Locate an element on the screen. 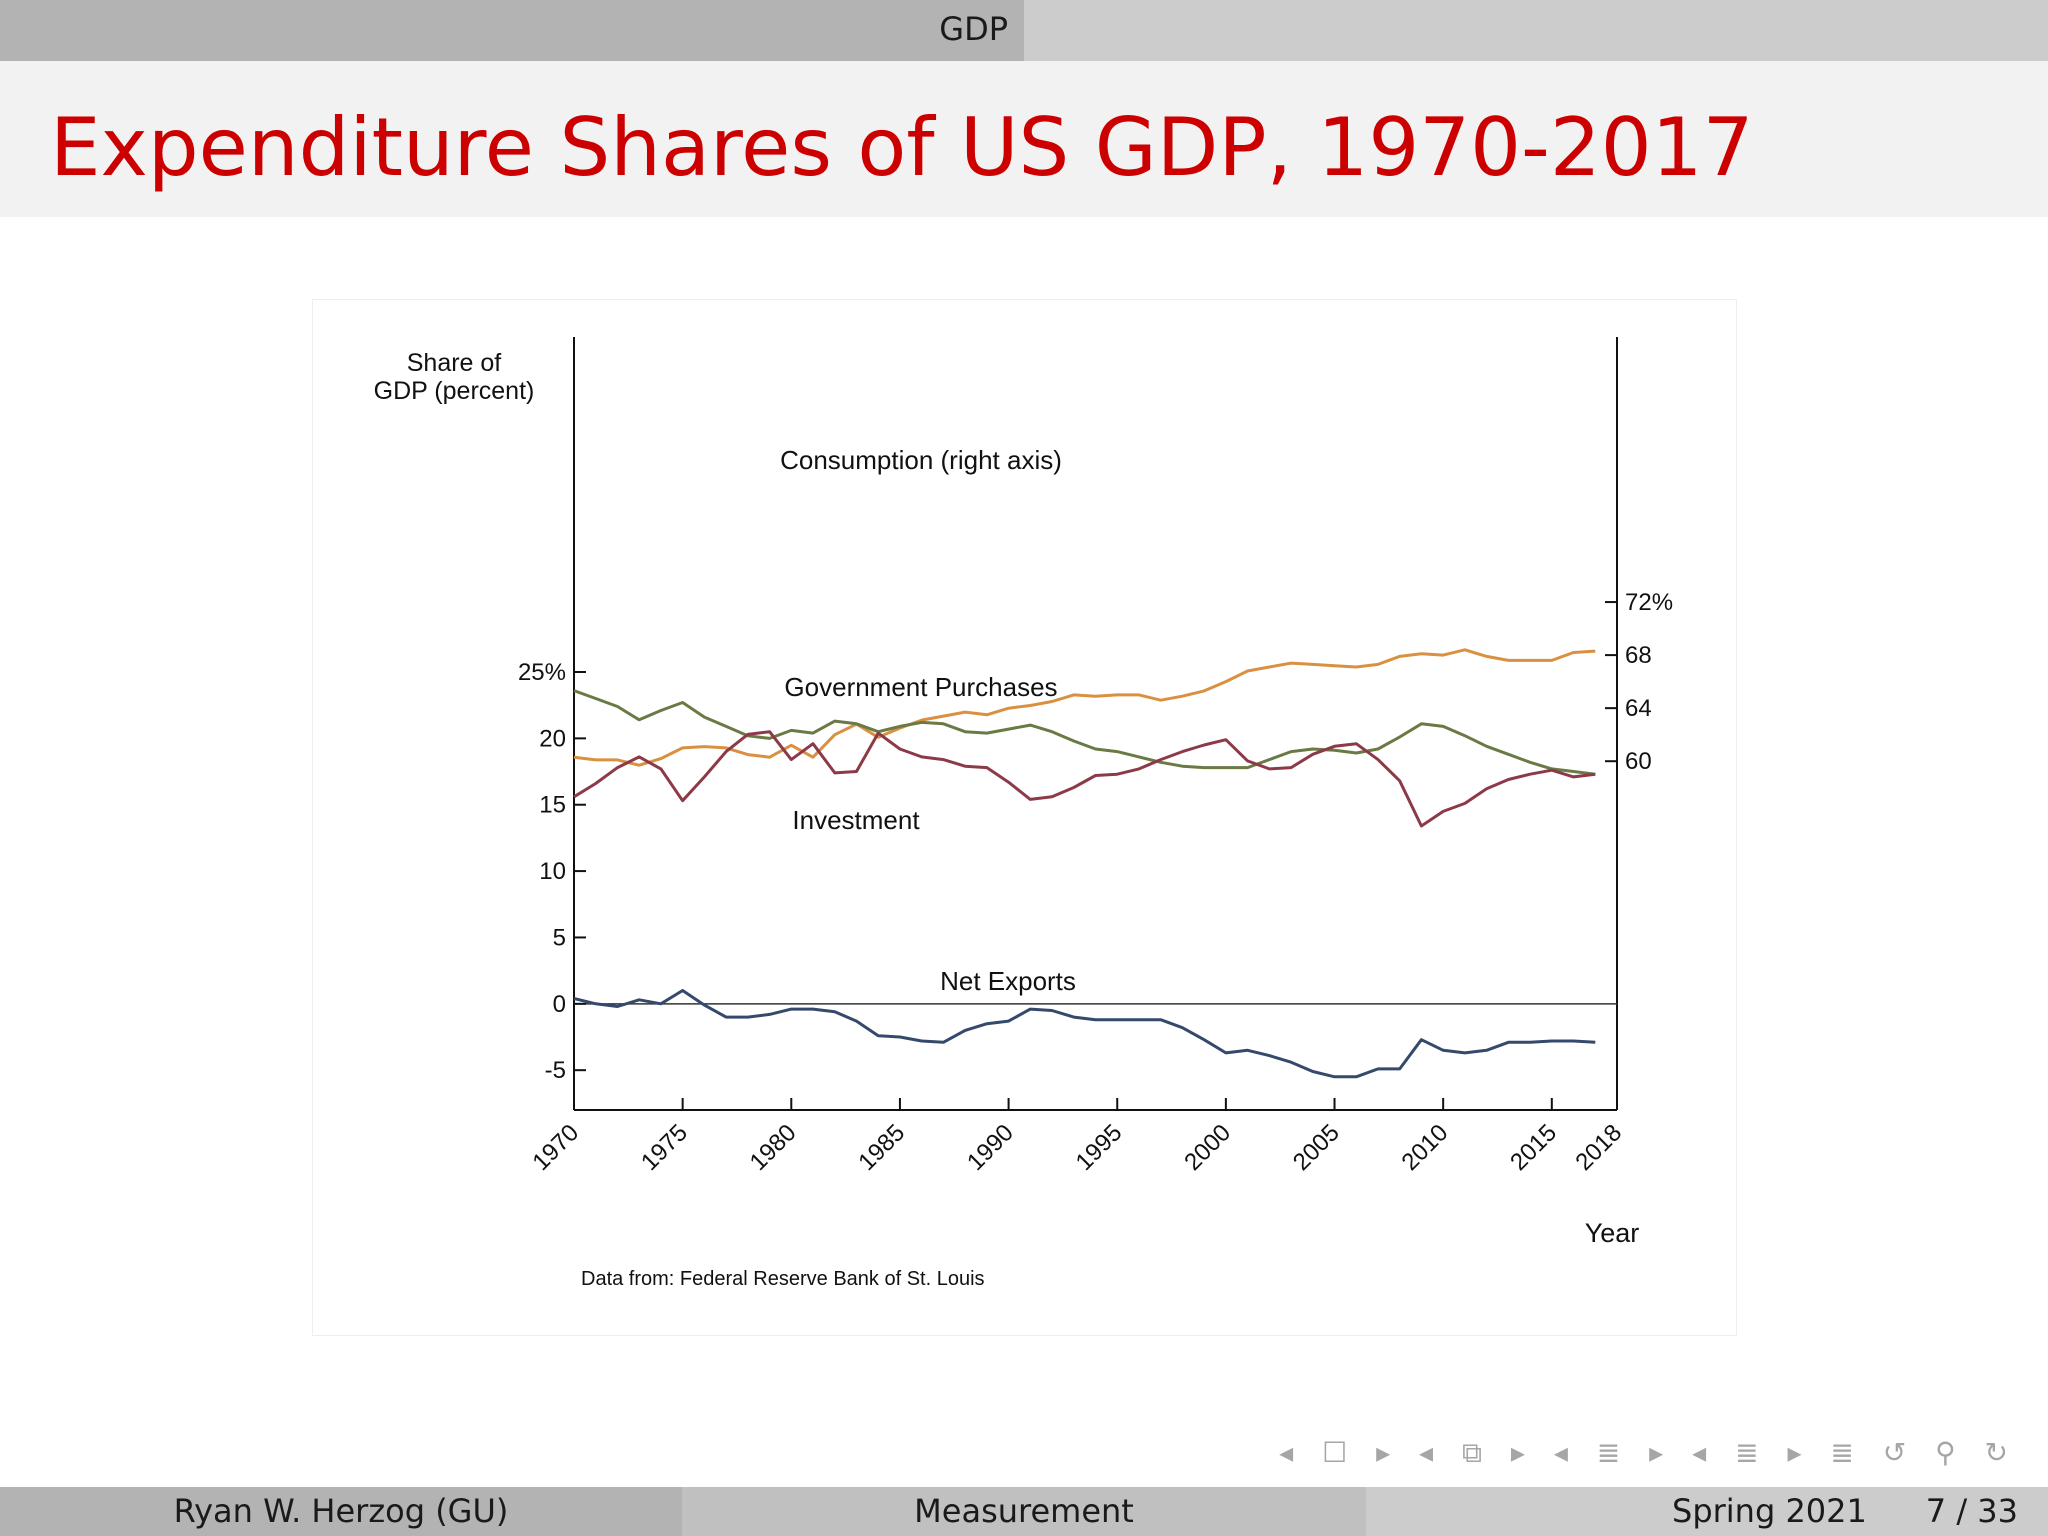  footer-right: Spring 2021 7 / 33 is located at coordinates (1707, 1511).